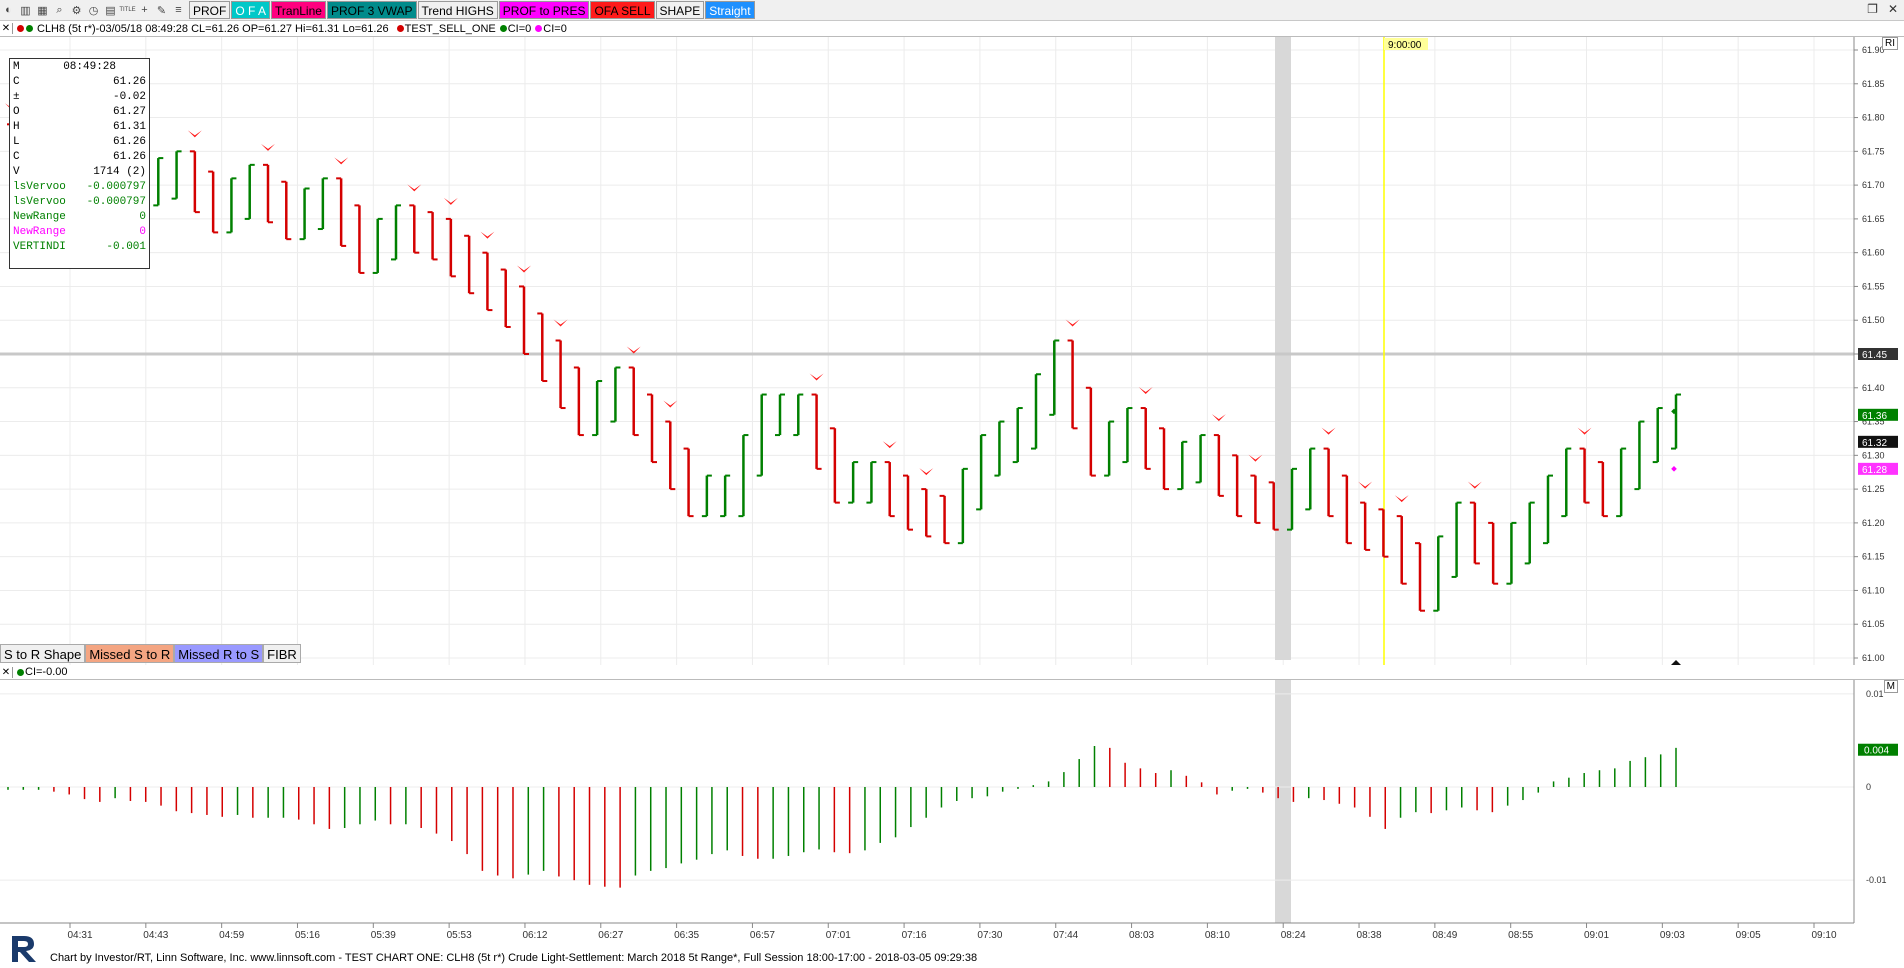 The image size is (1904, 968). I want to click on close-indicator-icon: ✕, so click(6, 672).